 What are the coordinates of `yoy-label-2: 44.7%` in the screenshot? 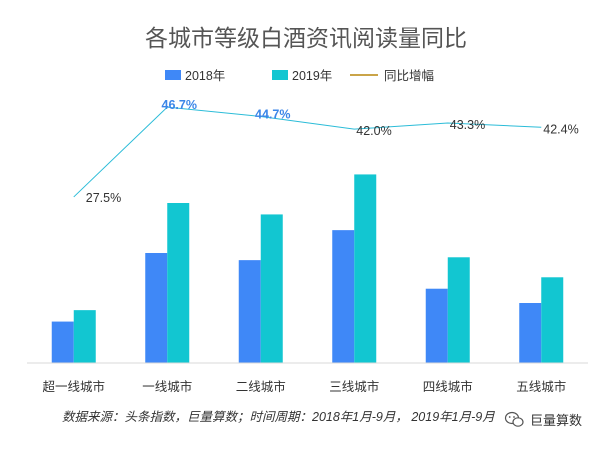 It's located at (272, 115).